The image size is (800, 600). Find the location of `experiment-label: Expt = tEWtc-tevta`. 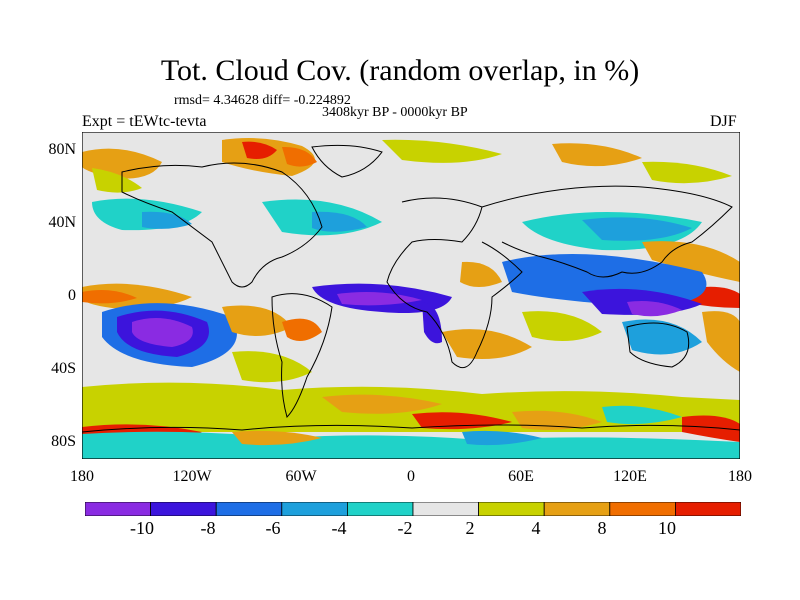

experiment-label: Expt = tEWtc-tevta is located at coordinates (144, 121).